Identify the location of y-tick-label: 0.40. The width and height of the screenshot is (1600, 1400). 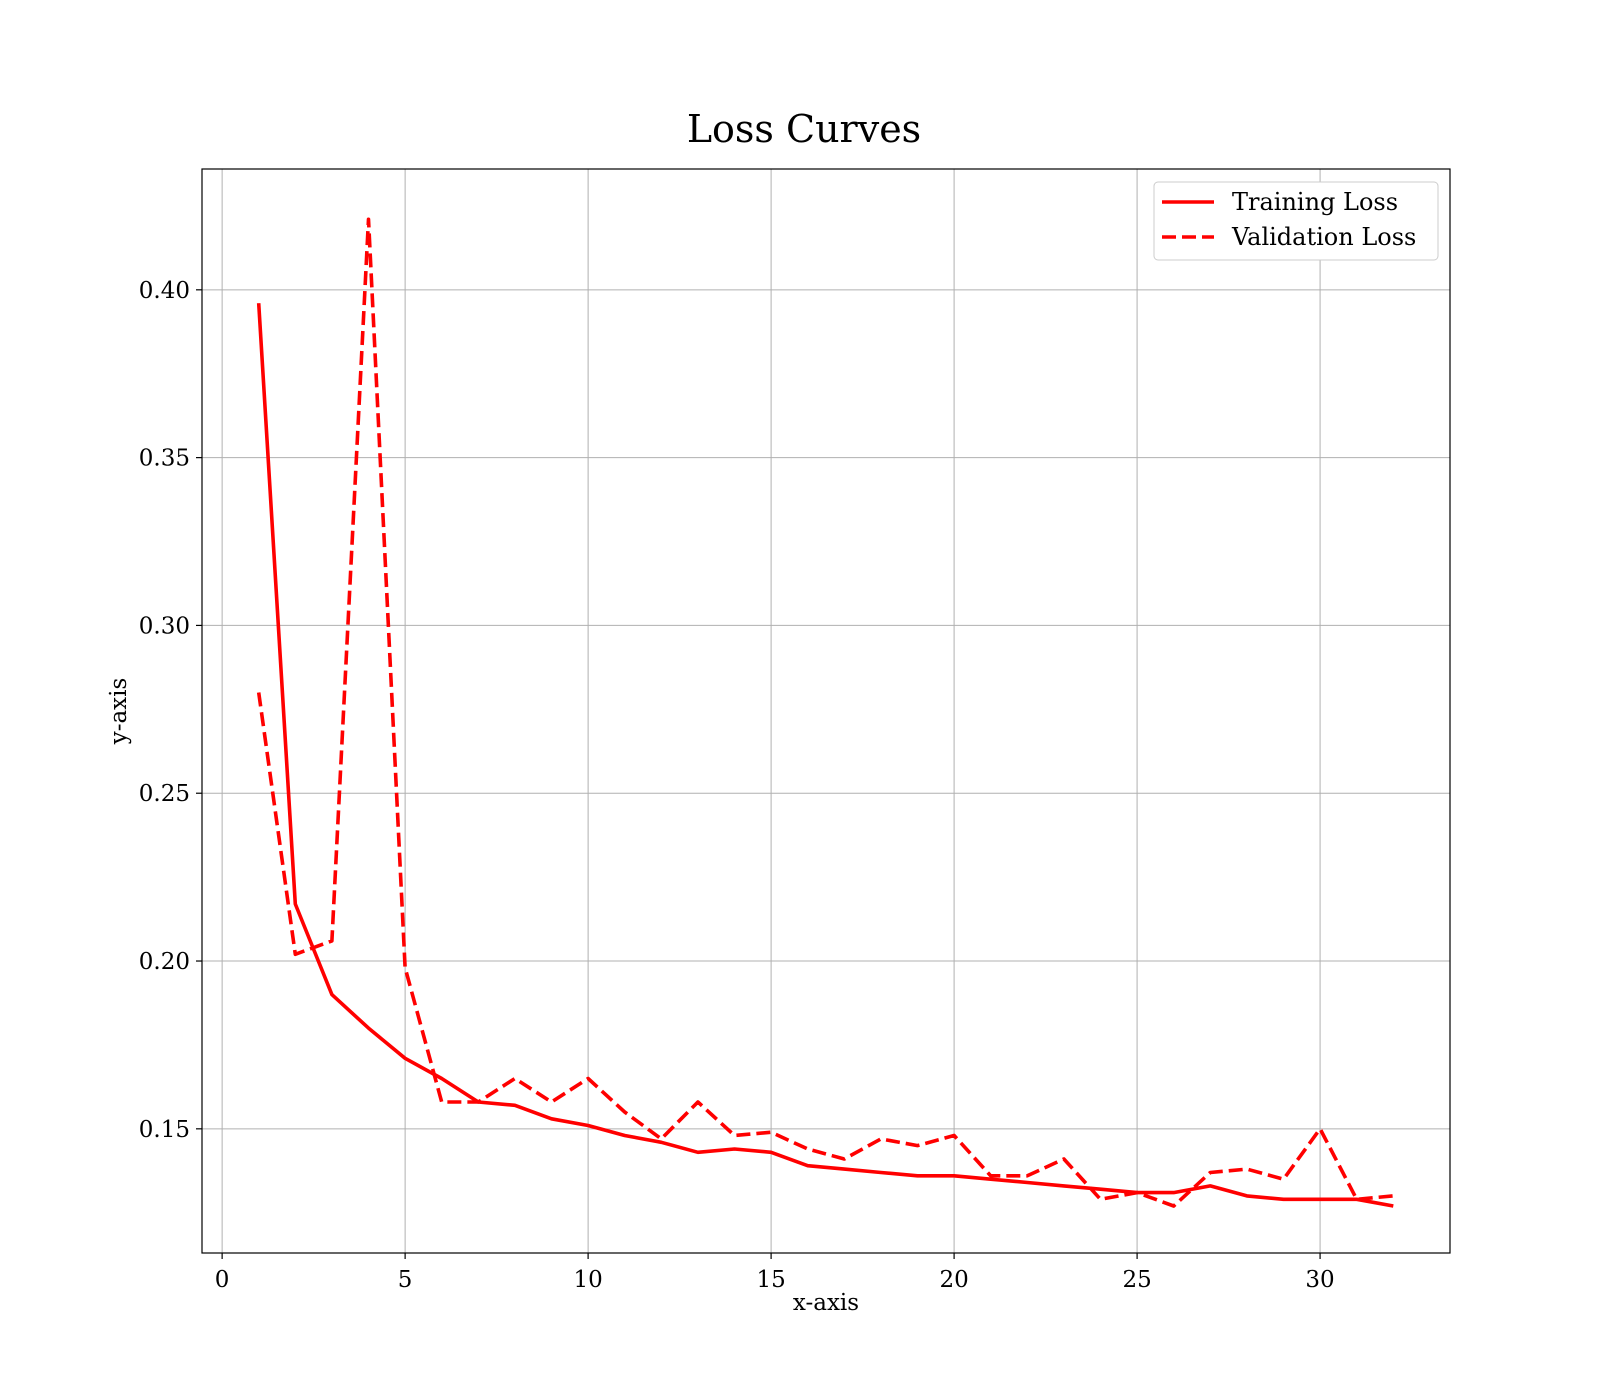
(164, 291).